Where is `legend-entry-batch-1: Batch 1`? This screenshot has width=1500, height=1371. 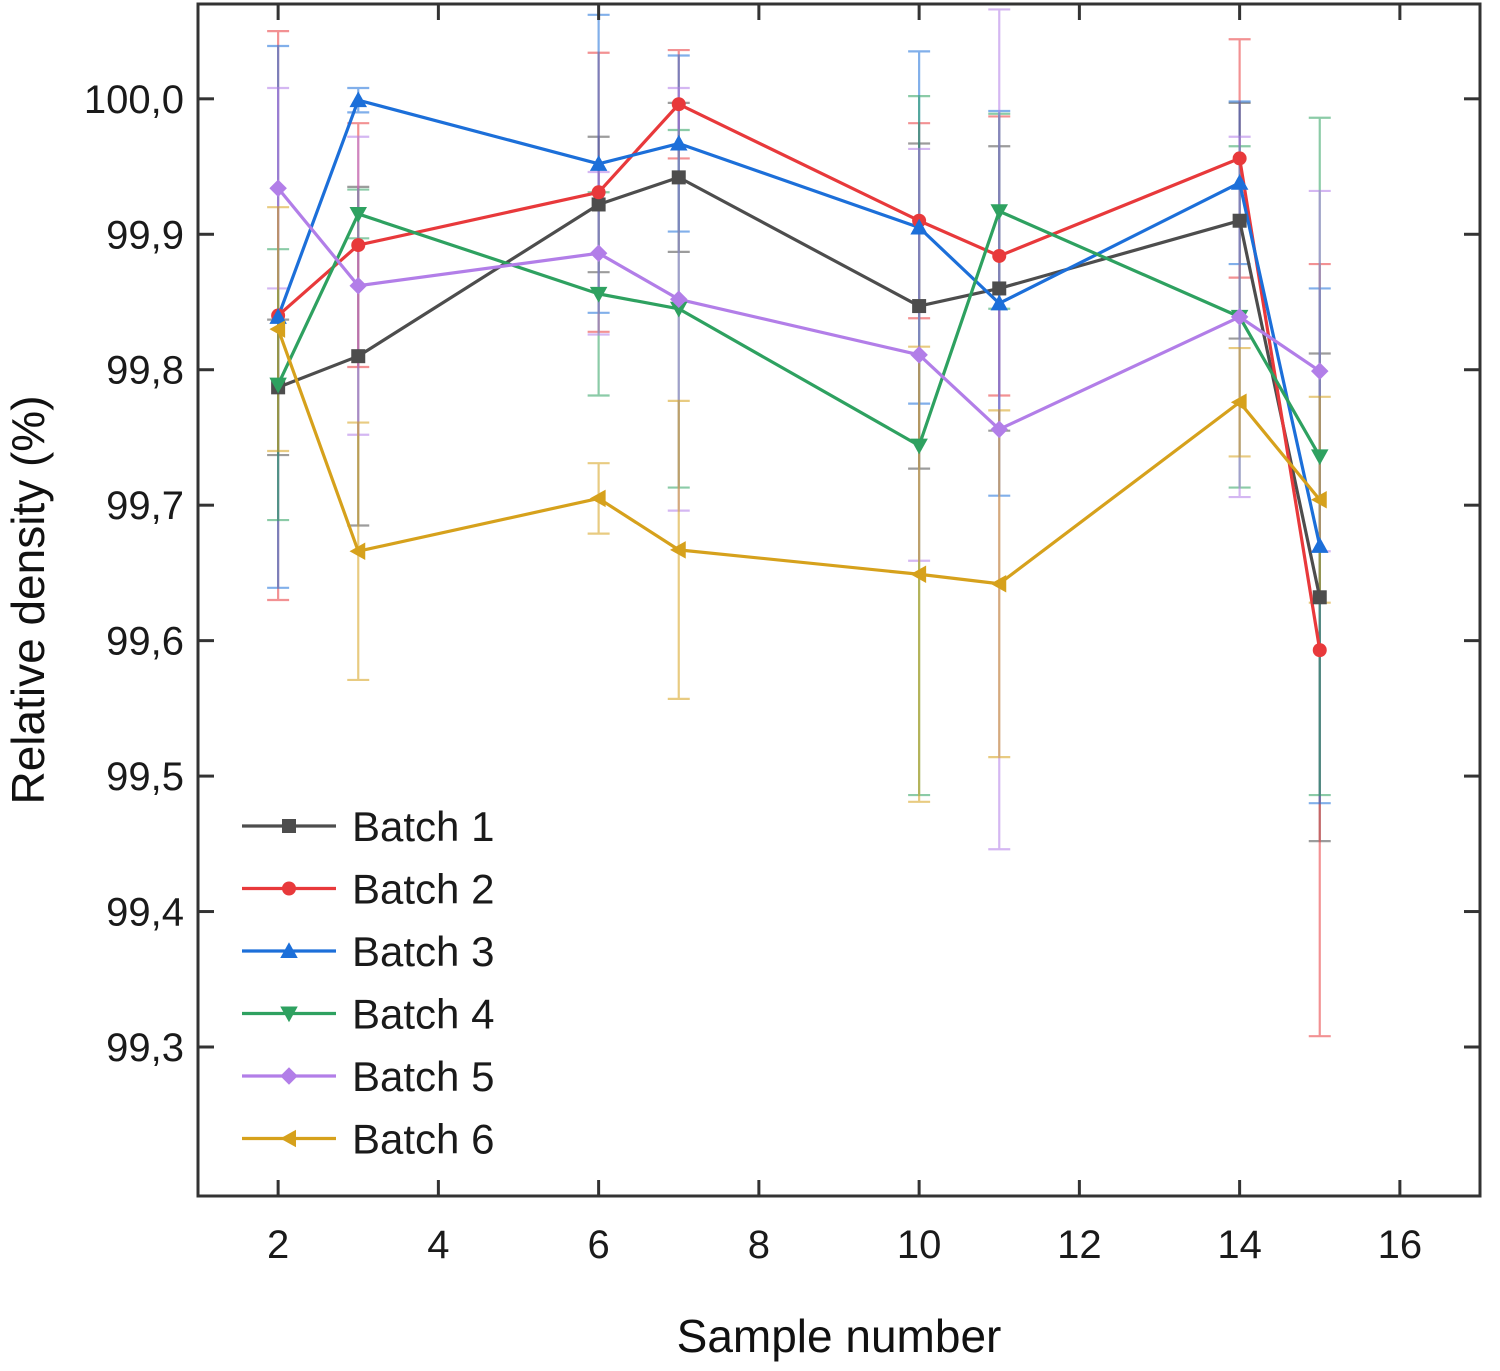 legend-entry-batch-1: Batch 1 is located at coordinates (368, 826).